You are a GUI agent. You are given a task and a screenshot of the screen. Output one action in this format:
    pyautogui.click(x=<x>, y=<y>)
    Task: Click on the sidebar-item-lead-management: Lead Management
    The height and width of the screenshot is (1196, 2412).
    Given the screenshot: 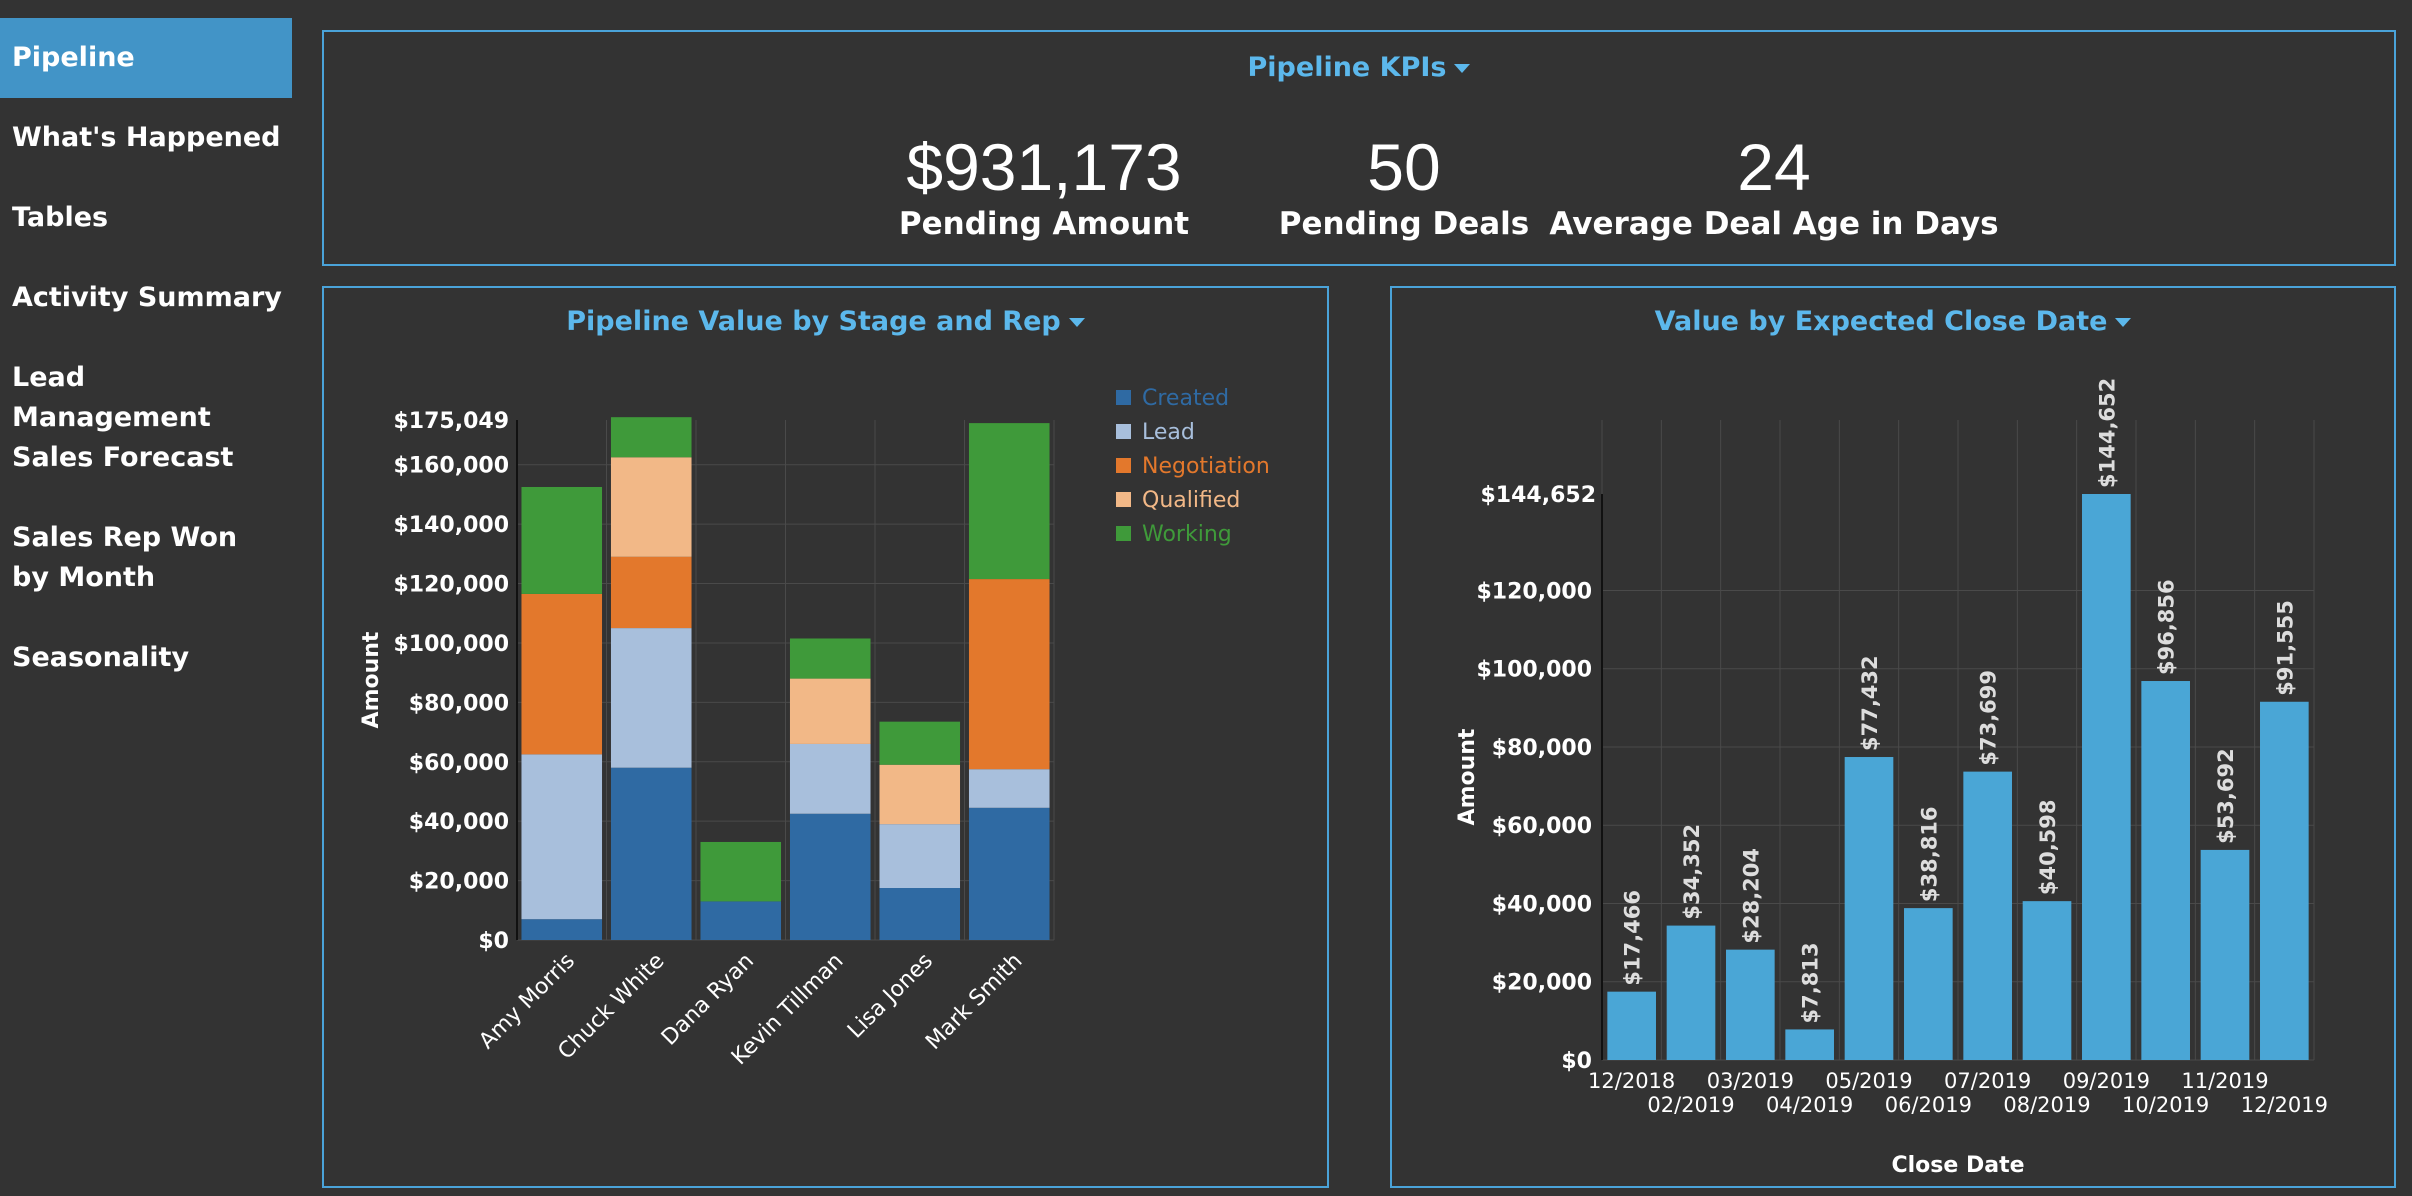 What is the action you would take?
    pyautogui.click(x=111, y=397)
    